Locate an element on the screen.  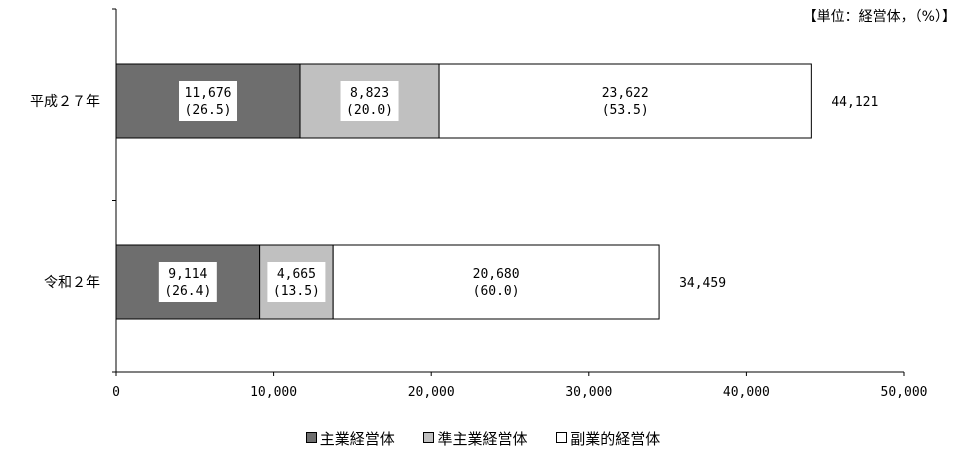
data-label-percent-0-1: (20.0) is located at coordinates (369, 110).